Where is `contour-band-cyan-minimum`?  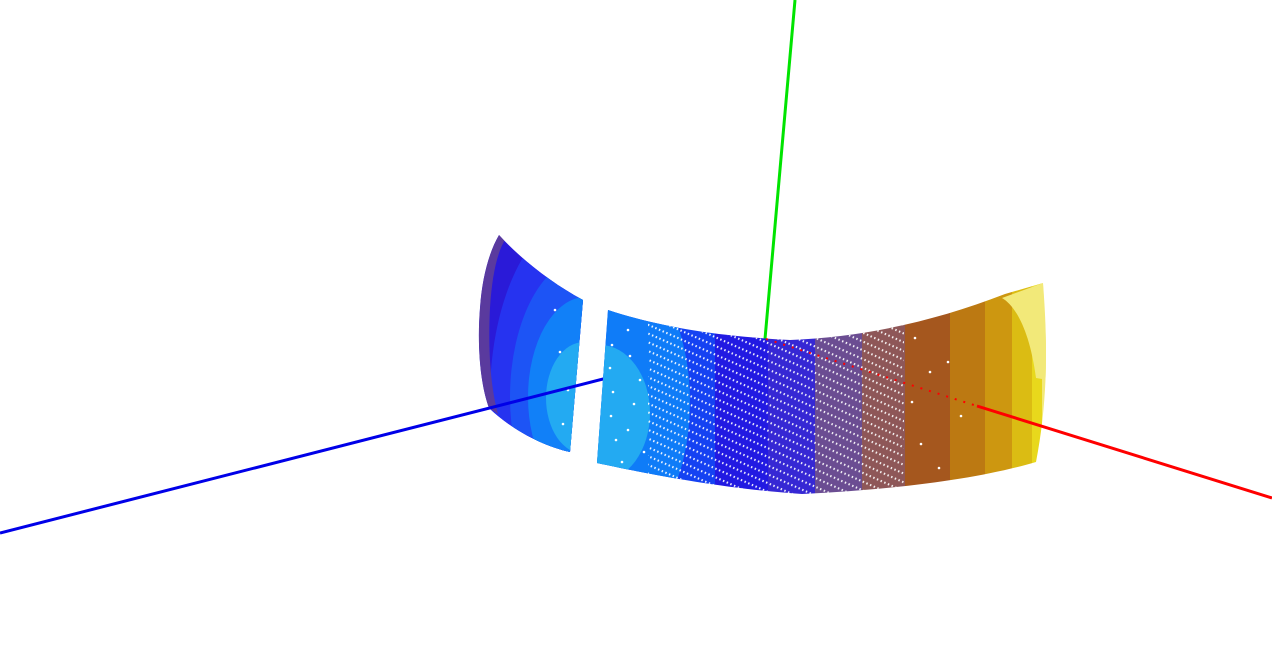 contour-band-cyan-minimum is located at coordinates (564, 397).